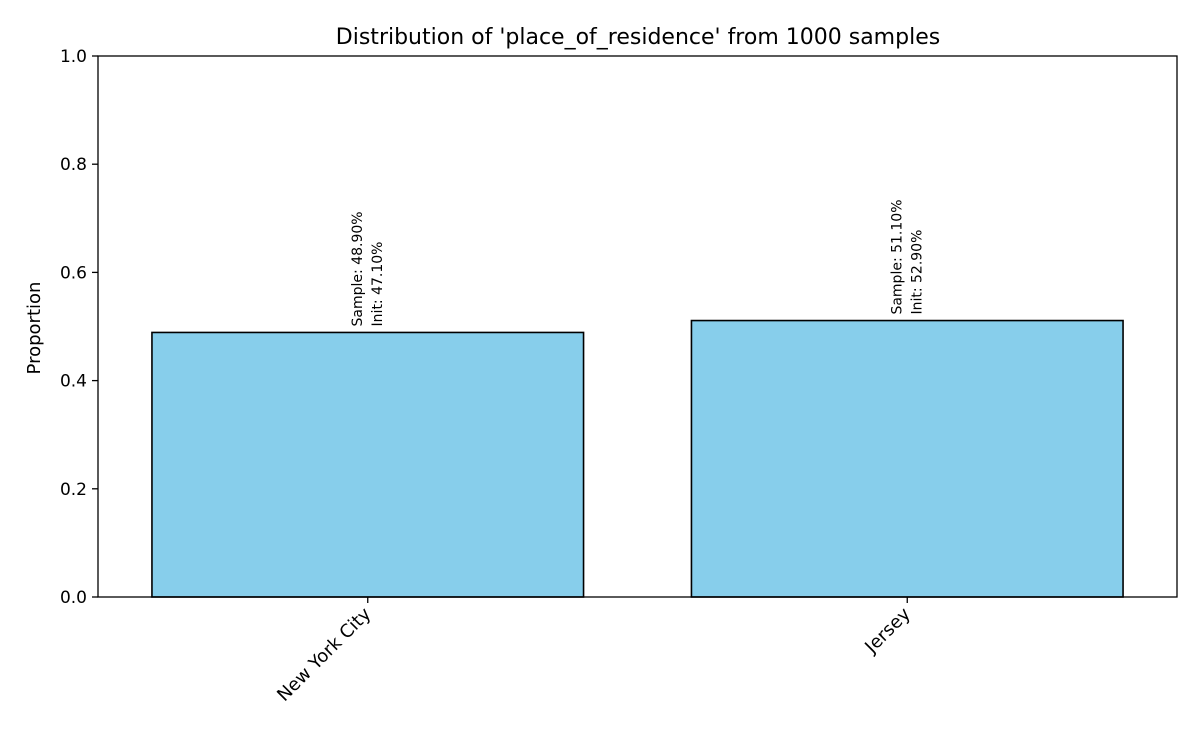 Image resolution: width=1200 pixels, height=750 pixels. Describe the element at coordinates (324, 654) in the screenshot. I see `x-tick-label: New York City` at that location.